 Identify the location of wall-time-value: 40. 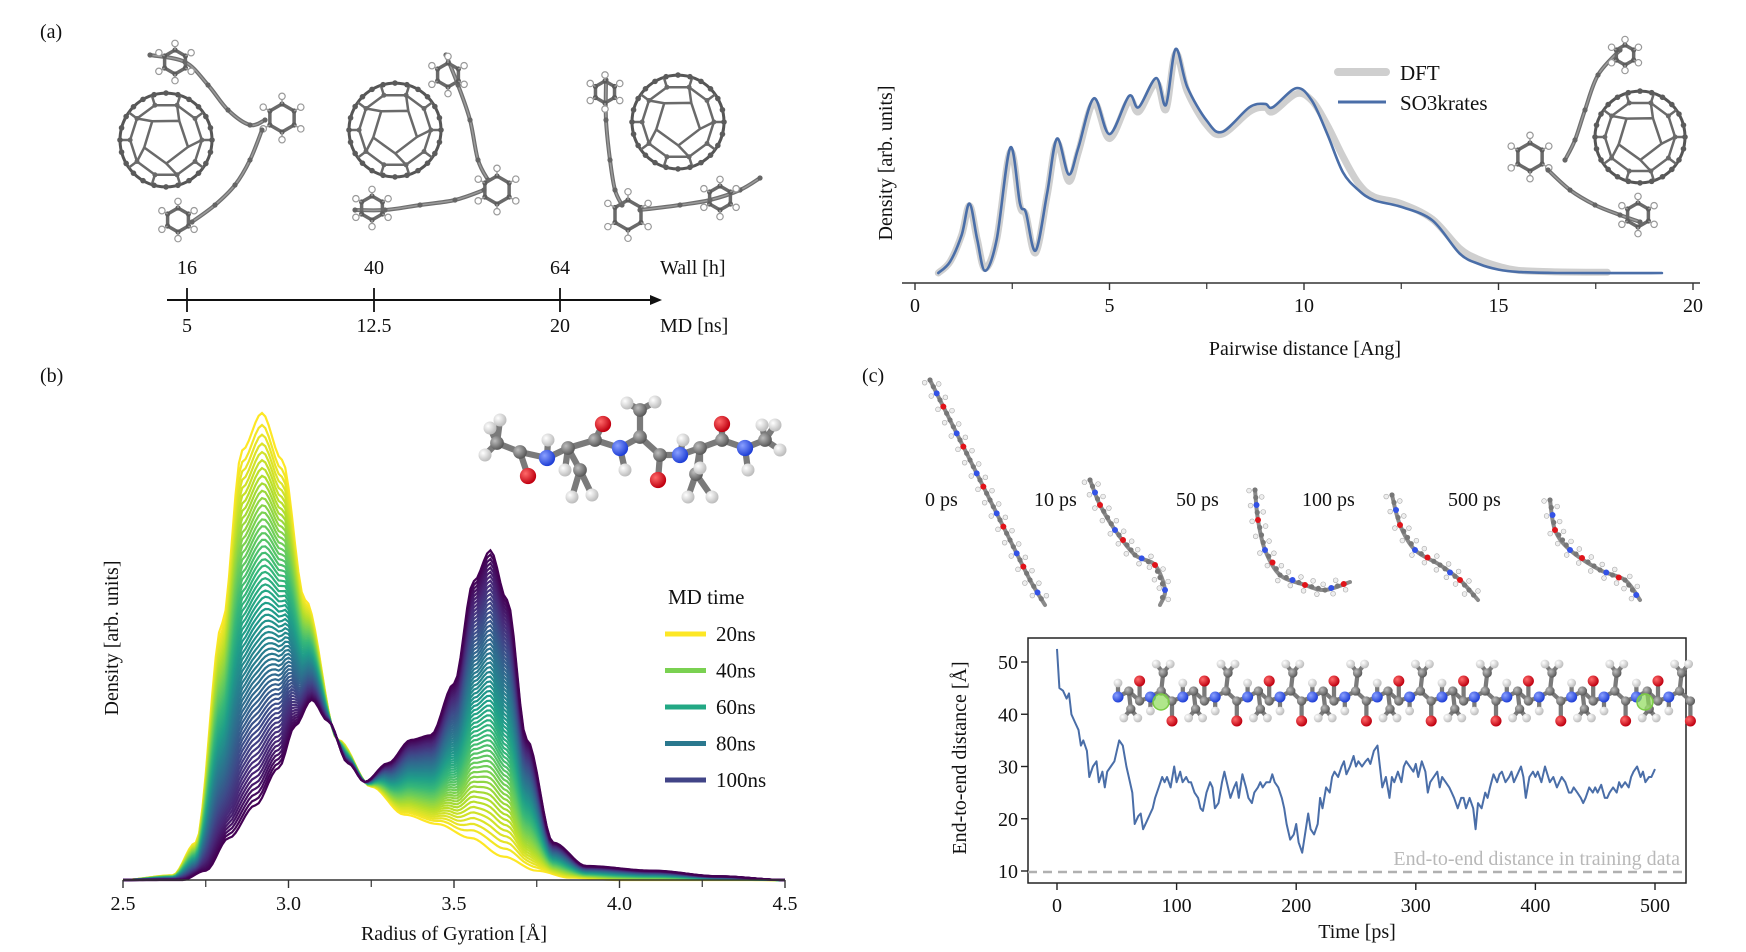
(374, 268).